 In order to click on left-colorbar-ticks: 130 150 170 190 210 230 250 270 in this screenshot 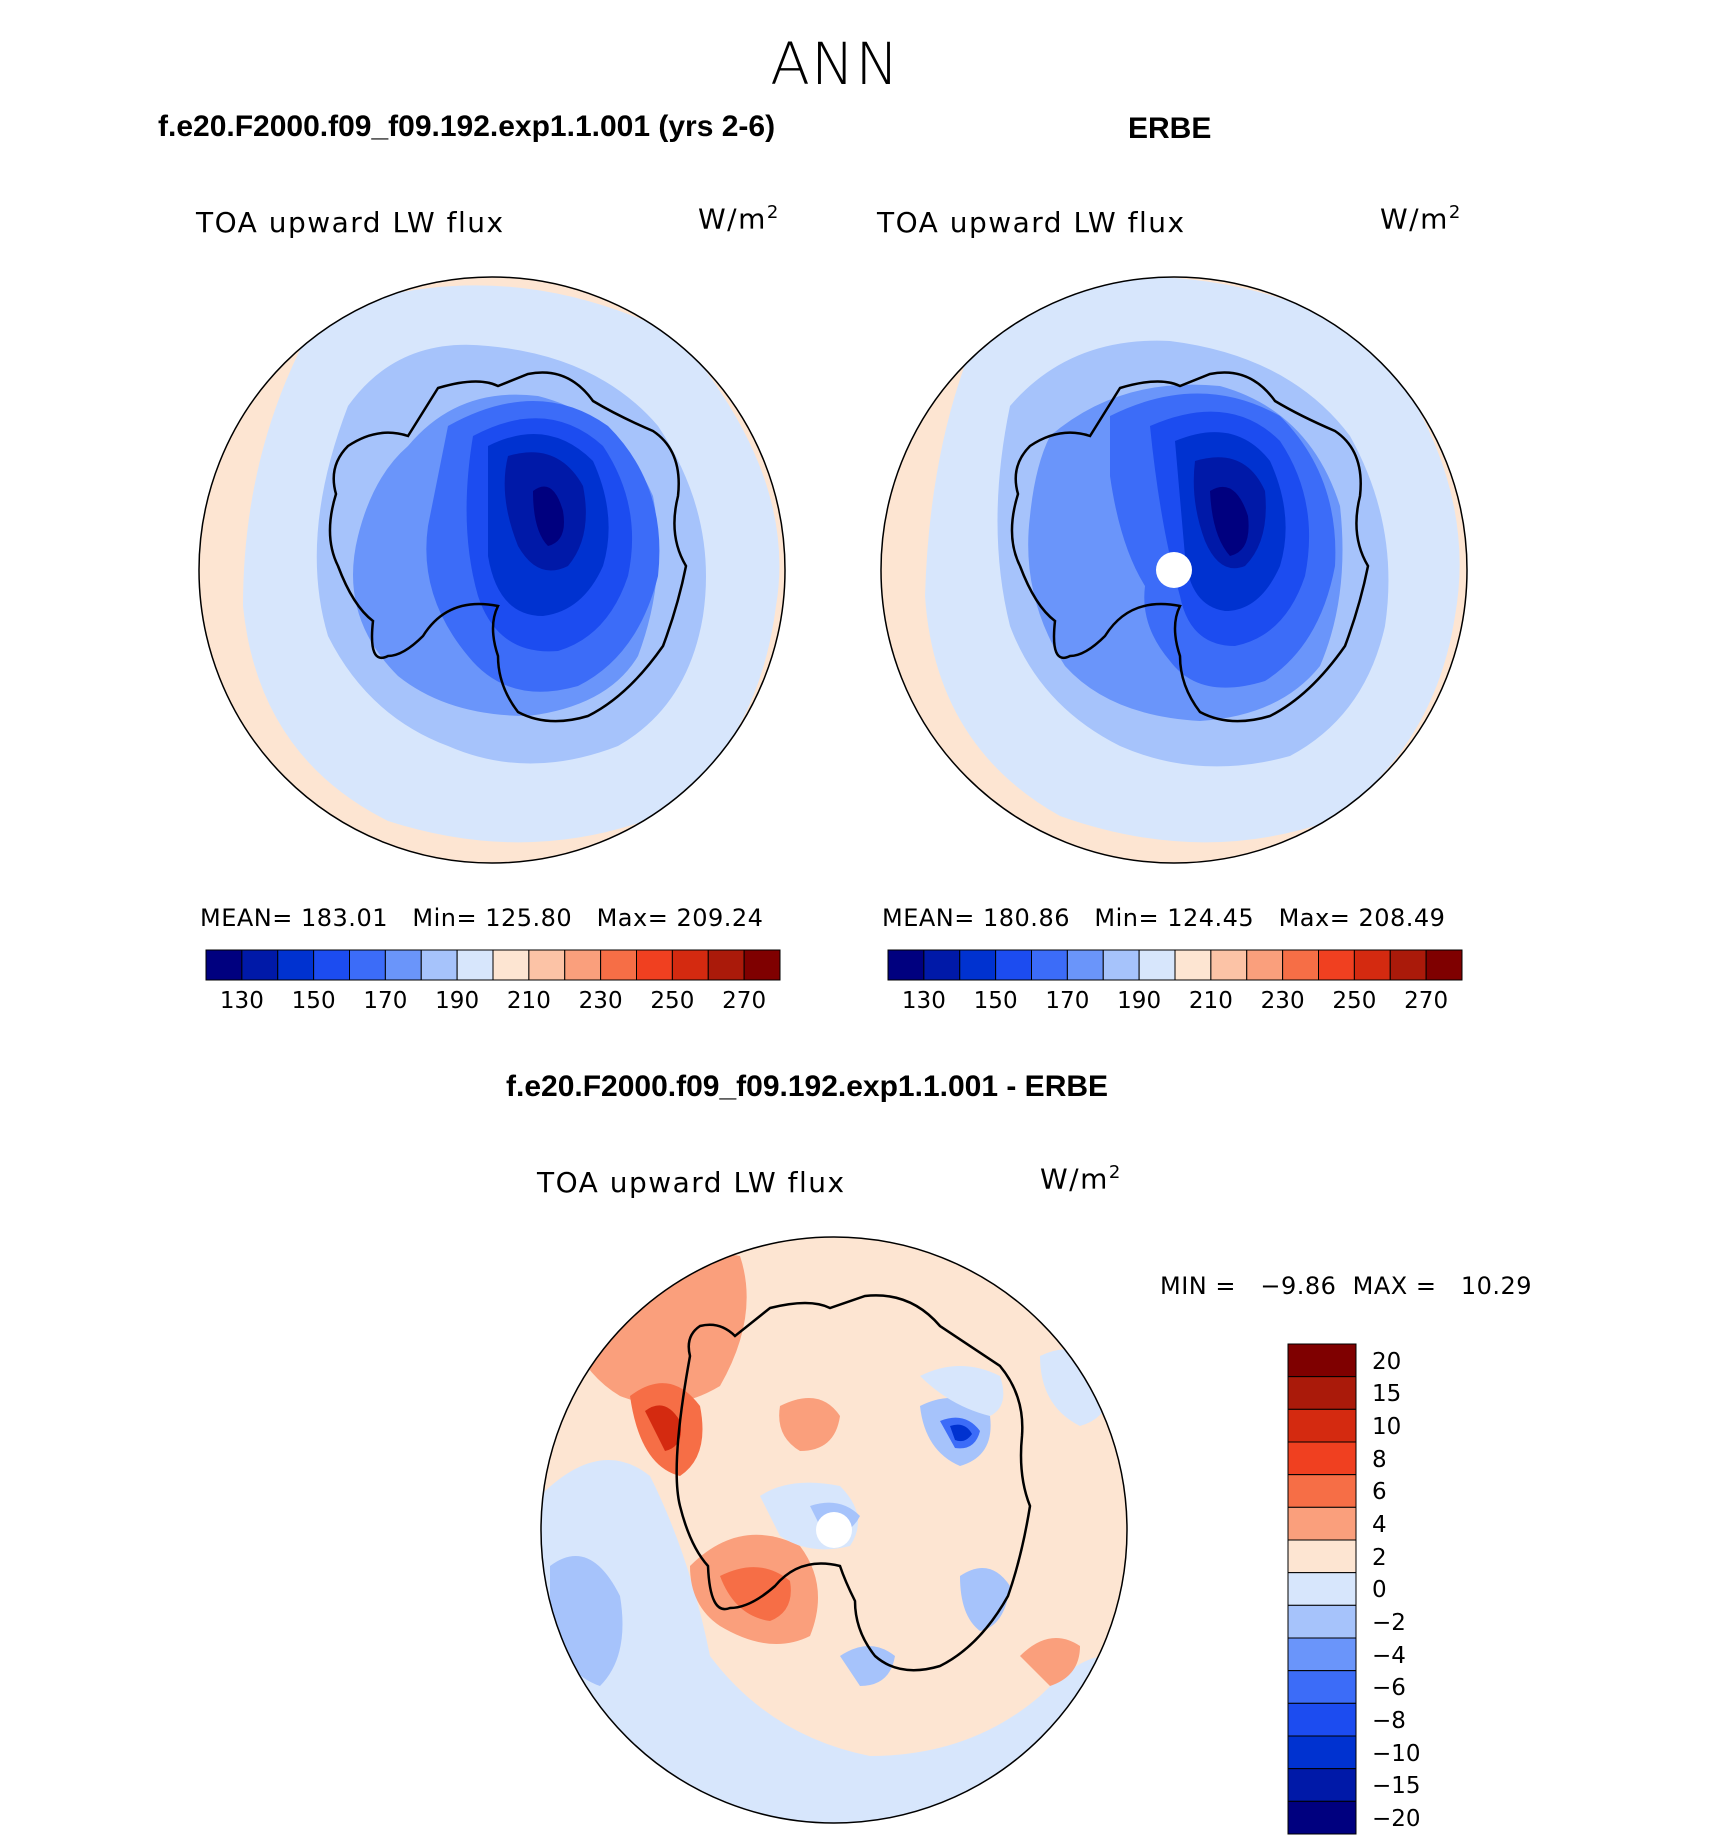, I will do `click(493, 1003)`.